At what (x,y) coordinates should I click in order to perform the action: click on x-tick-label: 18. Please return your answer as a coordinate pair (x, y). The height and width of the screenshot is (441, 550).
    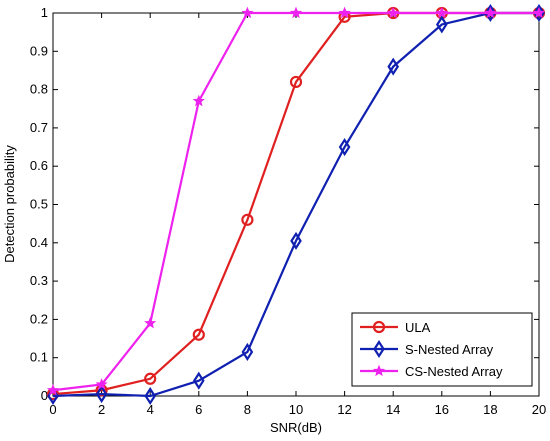
    Looking at the image, I should click on (490, 409).